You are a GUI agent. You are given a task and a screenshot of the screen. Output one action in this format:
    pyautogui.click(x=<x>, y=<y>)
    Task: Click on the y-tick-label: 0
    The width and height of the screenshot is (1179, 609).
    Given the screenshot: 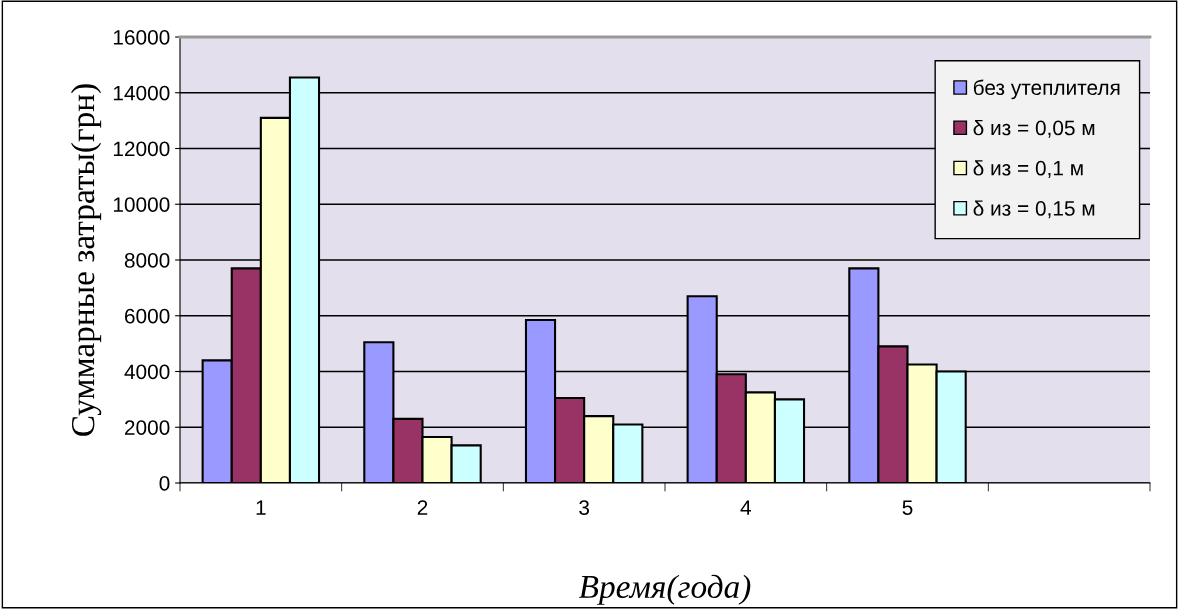 What is the action you would take?
    pyautogui.click(x=164, y=483)
    